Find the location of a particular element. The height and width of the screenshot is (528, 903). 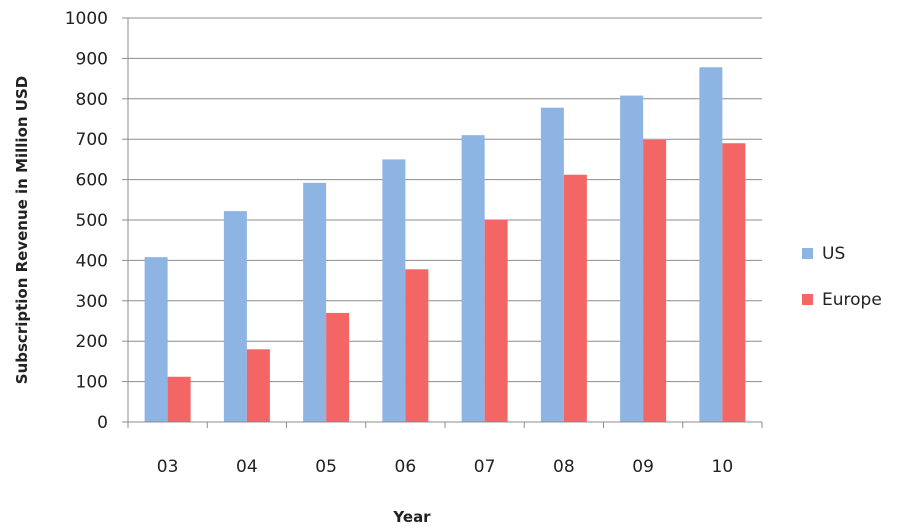

legend-label-us: US is located at coordinates (833, 254).